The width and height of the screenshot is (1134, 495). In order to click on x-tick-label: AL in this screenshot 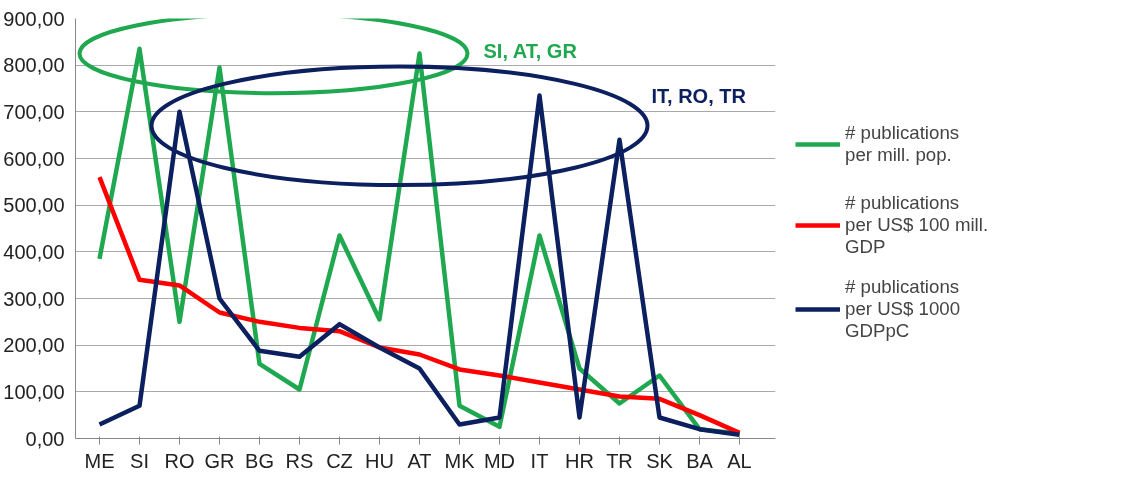, I will do `click(739, 460)`.